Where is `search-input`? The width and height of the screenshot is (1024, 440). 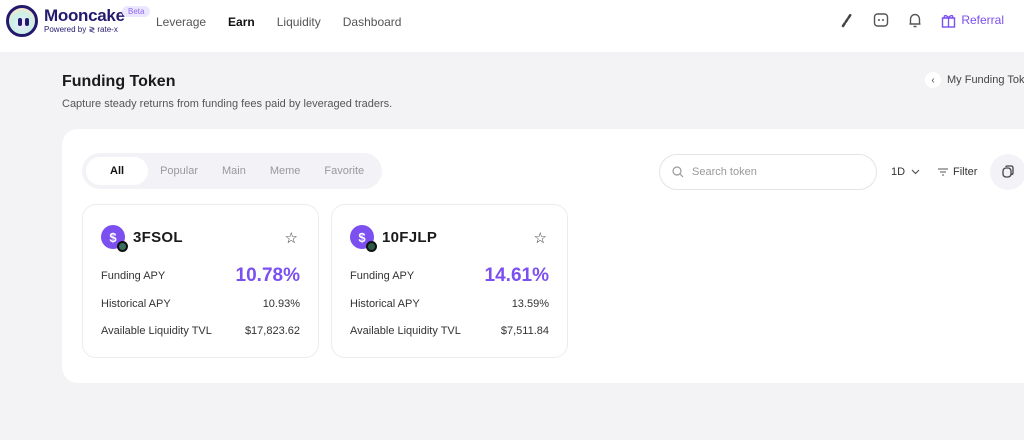 search-input is located at coordinates (777, 172).